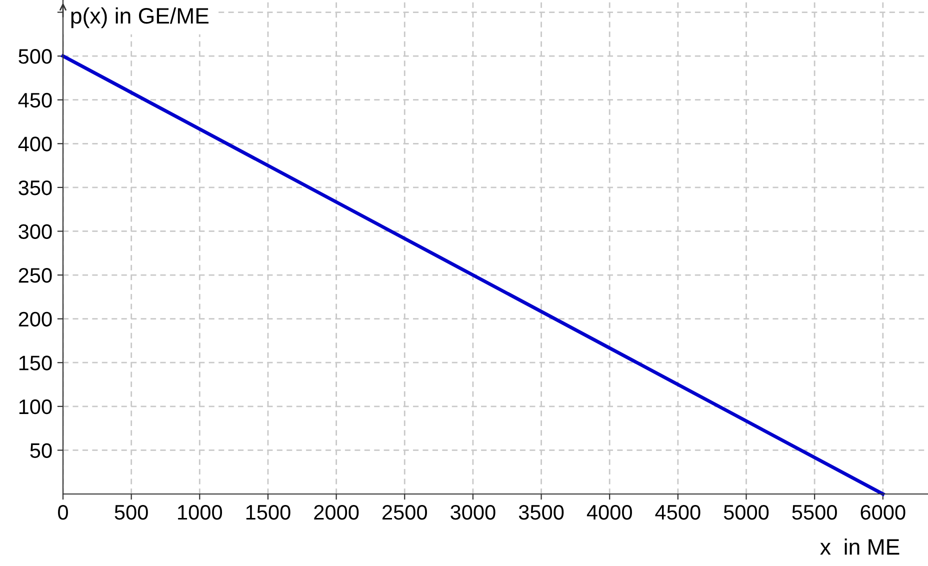  I want to click on y-axis-title: p(x) in GE/ME, so click(139, 17).